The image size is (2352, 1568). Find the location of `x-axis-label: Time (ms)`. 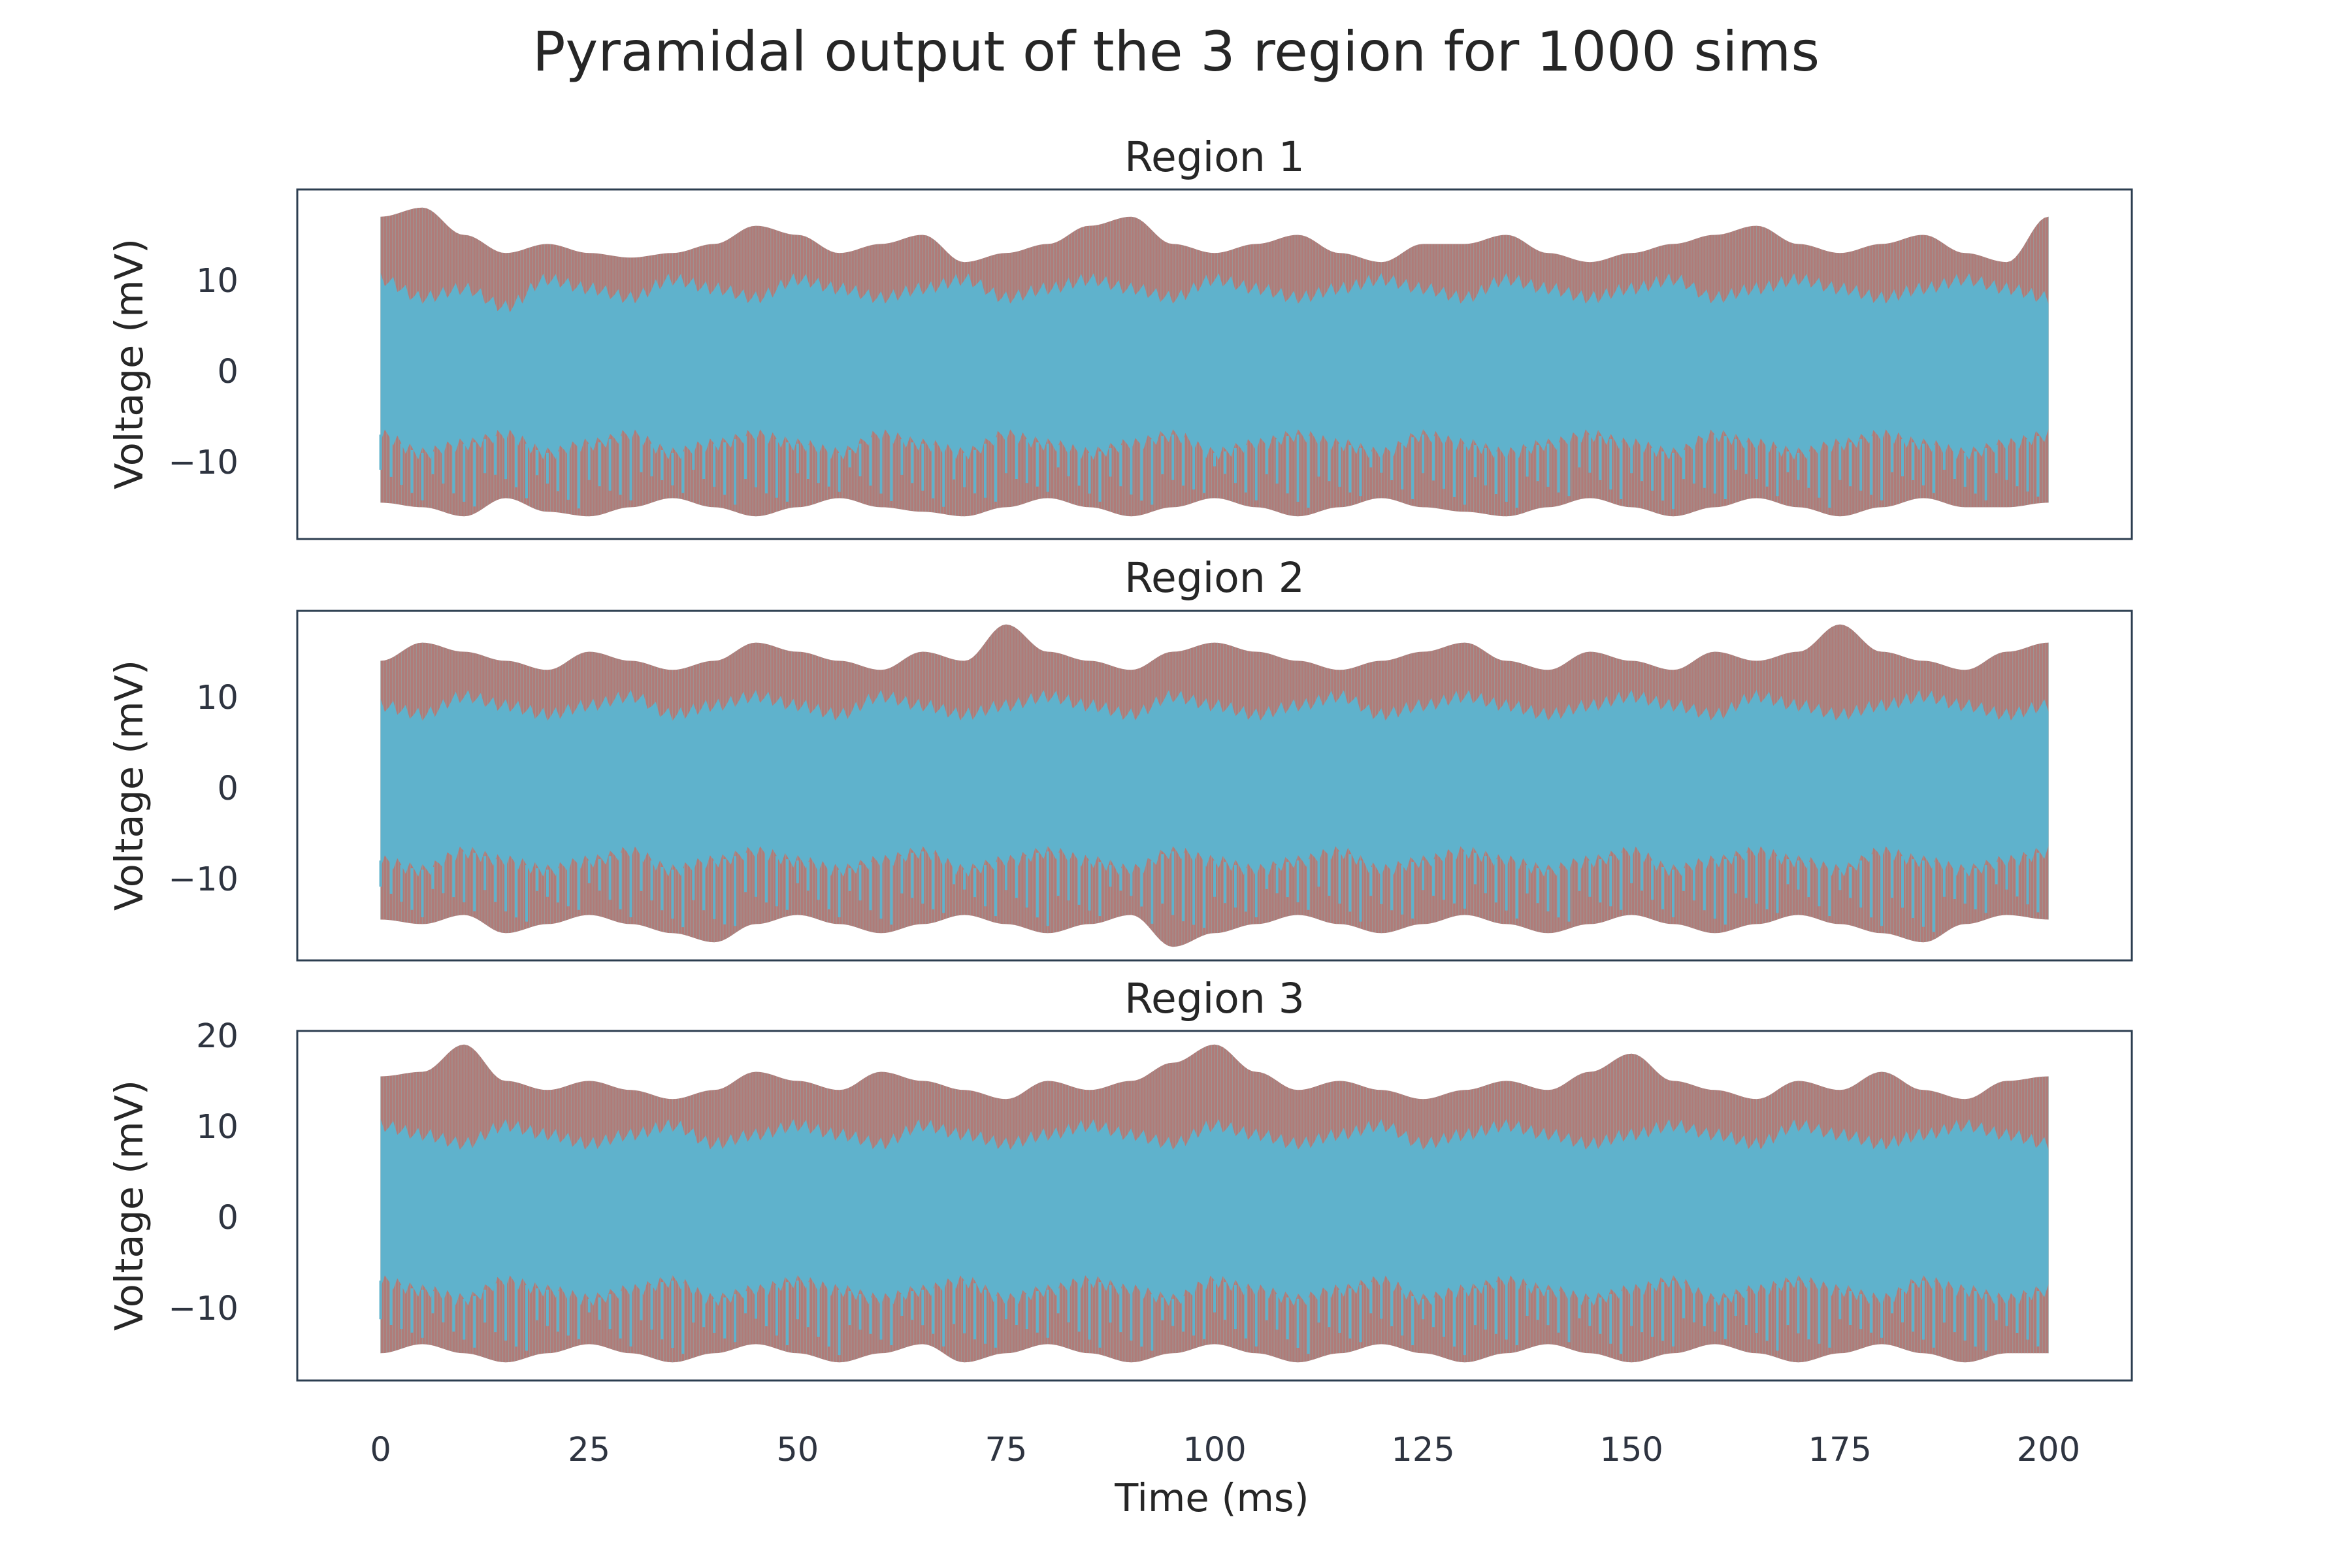

x-axis-label: Time (ms) is located at coordinates (1211, 1497).